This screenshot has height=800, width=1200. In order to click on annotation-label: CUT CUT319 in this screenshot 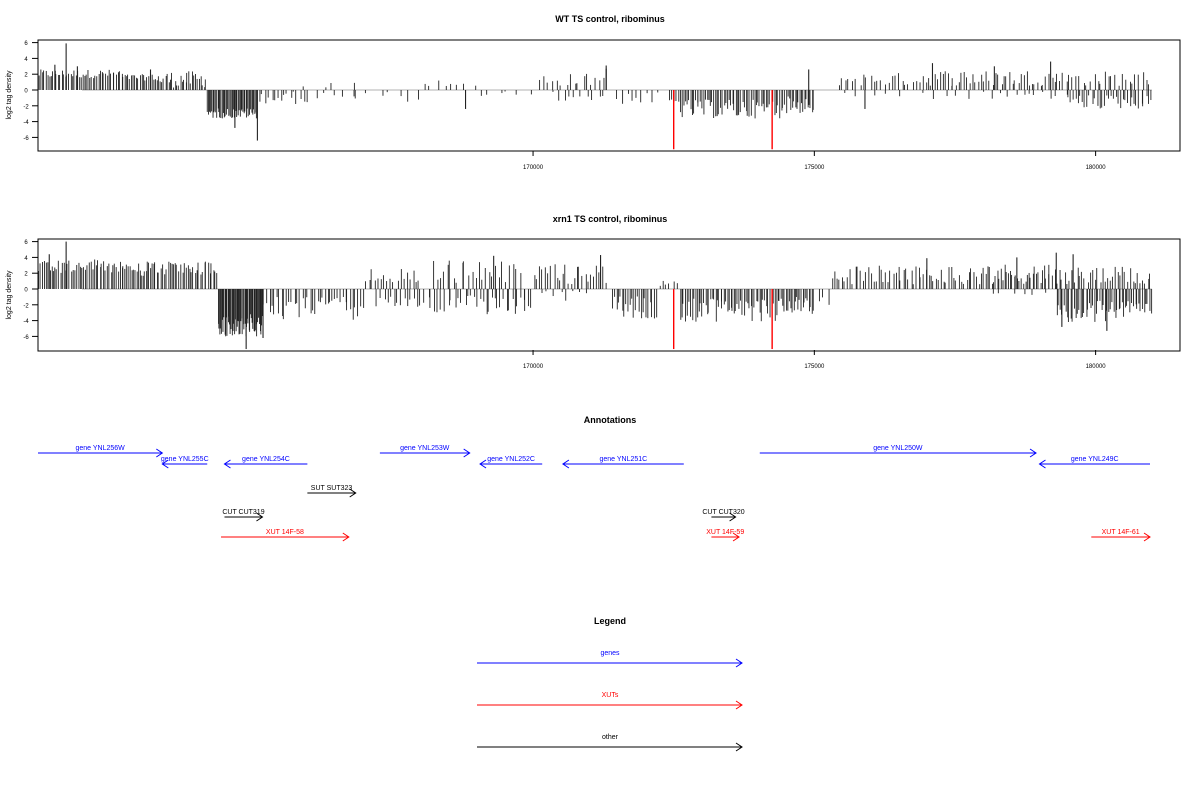, I will do `click(243, 512)`.